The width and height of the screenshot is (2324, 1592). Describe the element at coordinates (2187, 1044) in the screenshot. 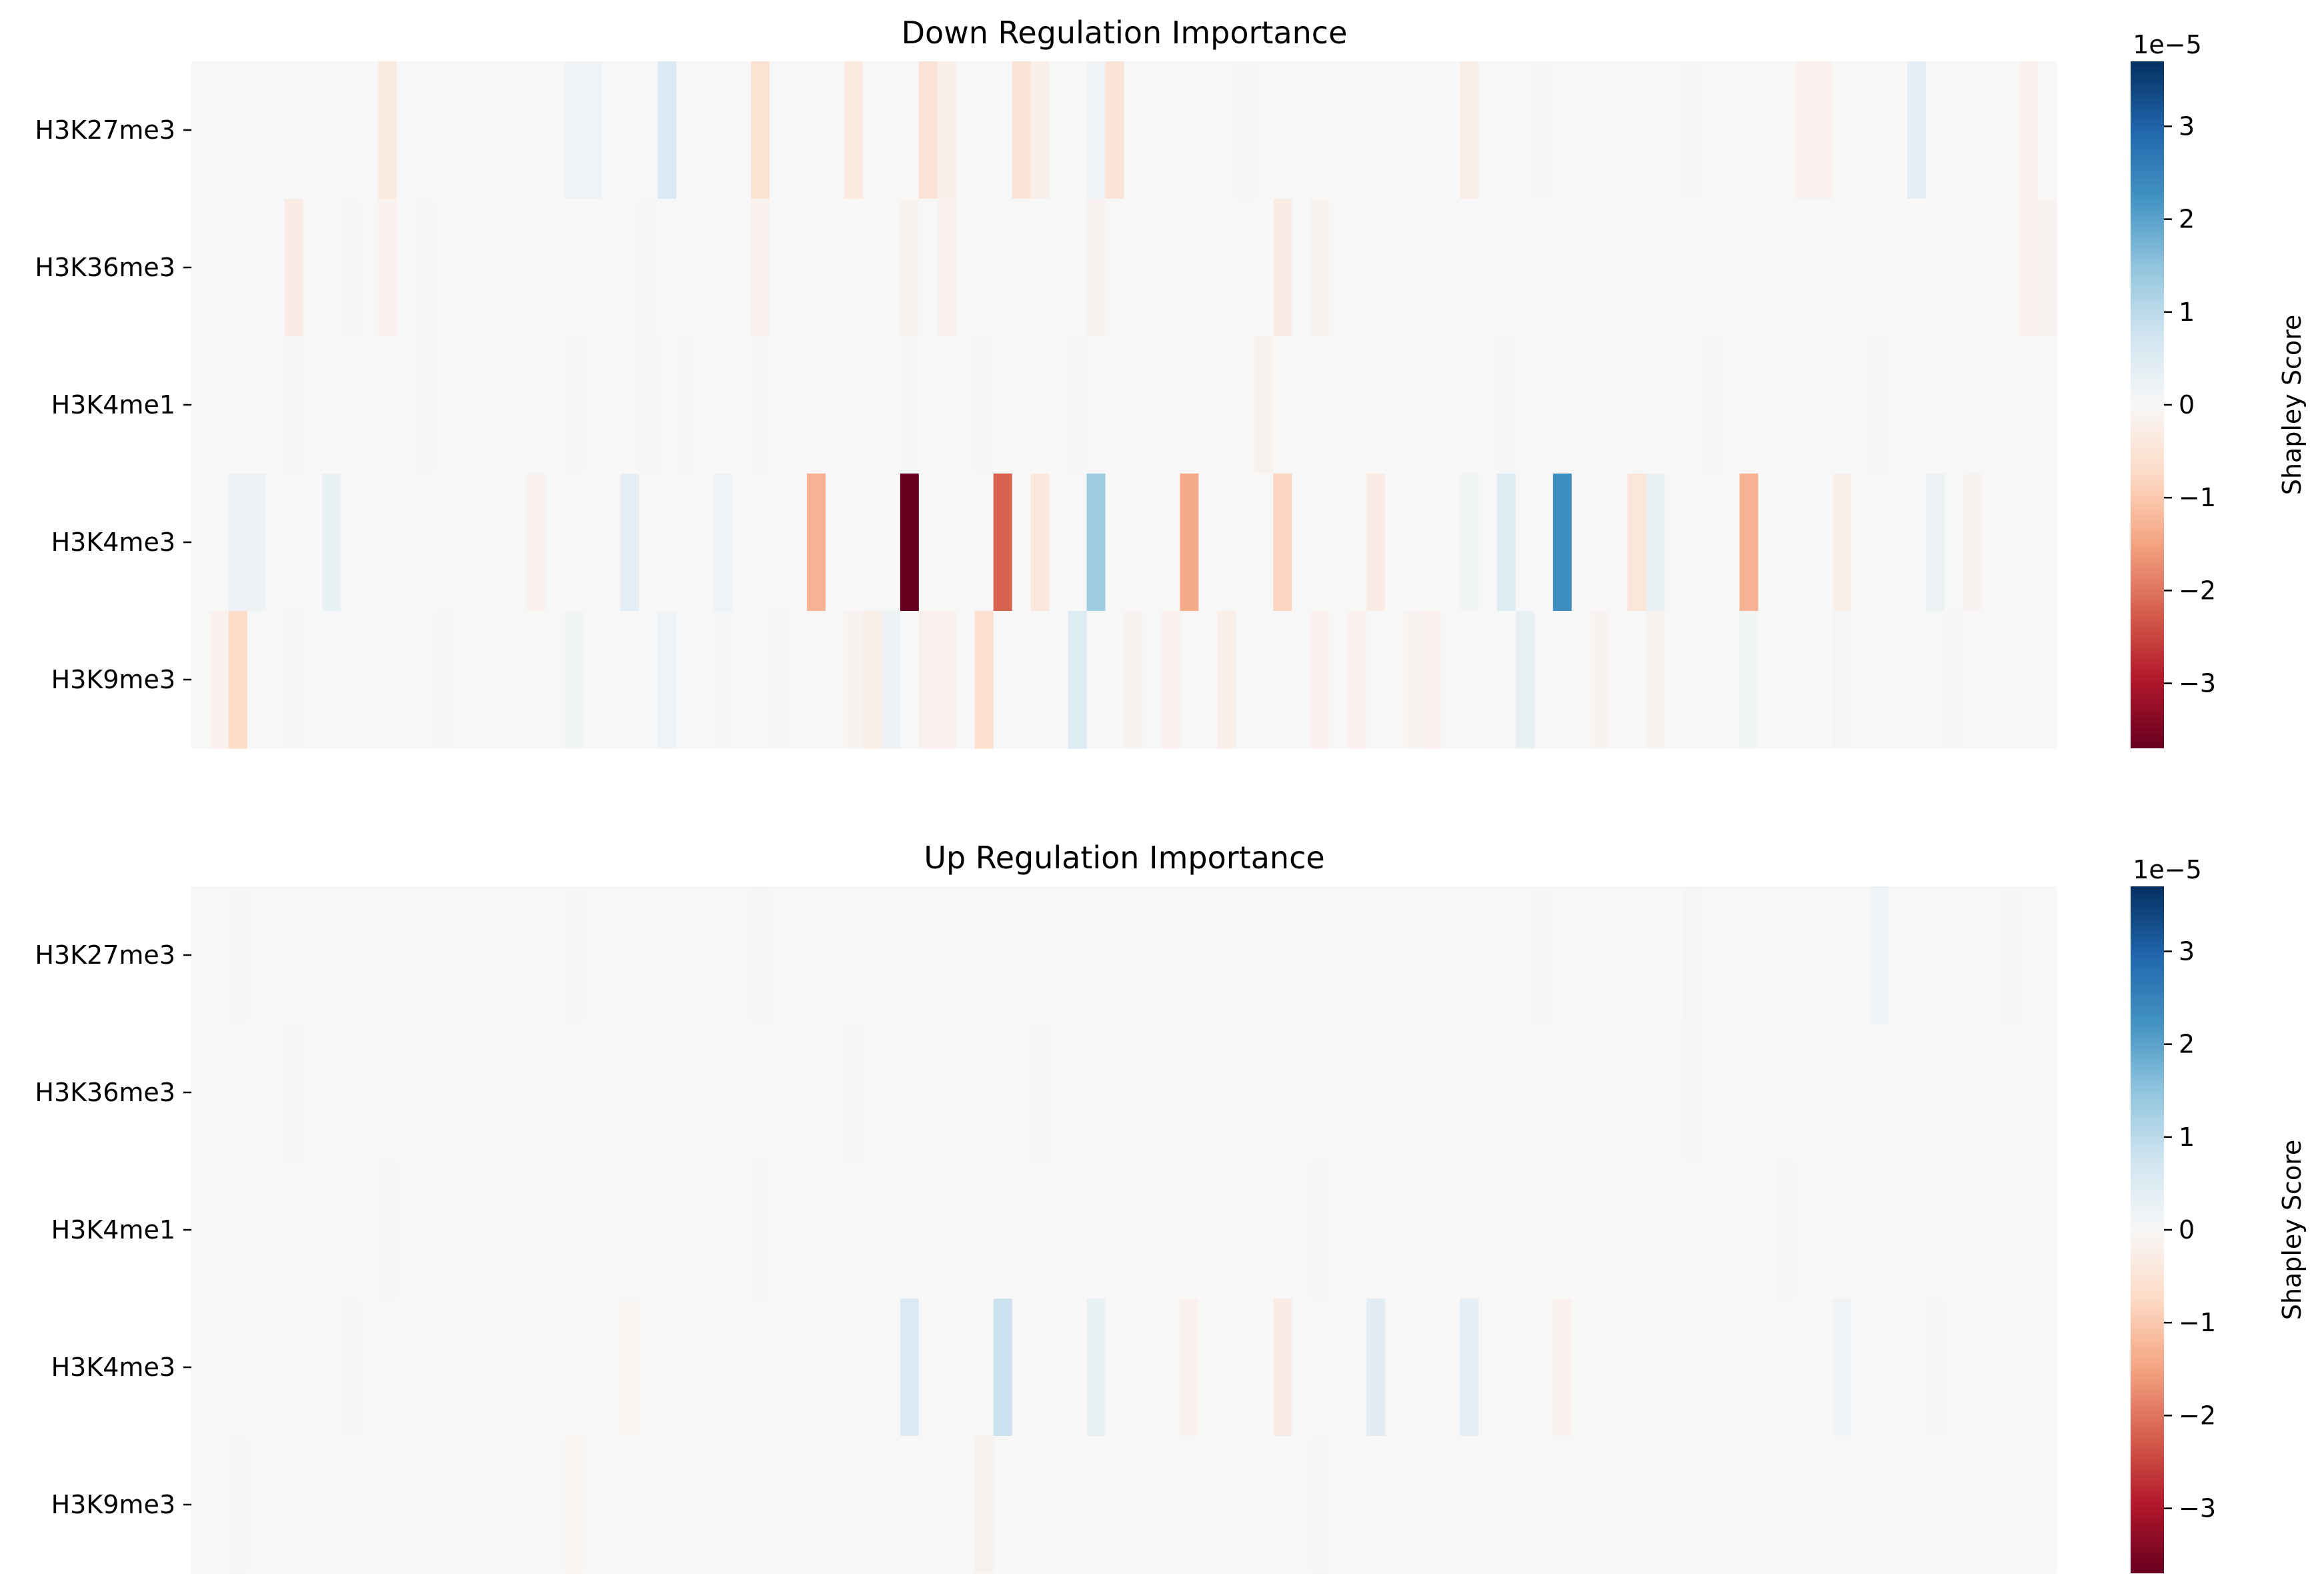

I see `colorbar-tick-label: 2` at that location.